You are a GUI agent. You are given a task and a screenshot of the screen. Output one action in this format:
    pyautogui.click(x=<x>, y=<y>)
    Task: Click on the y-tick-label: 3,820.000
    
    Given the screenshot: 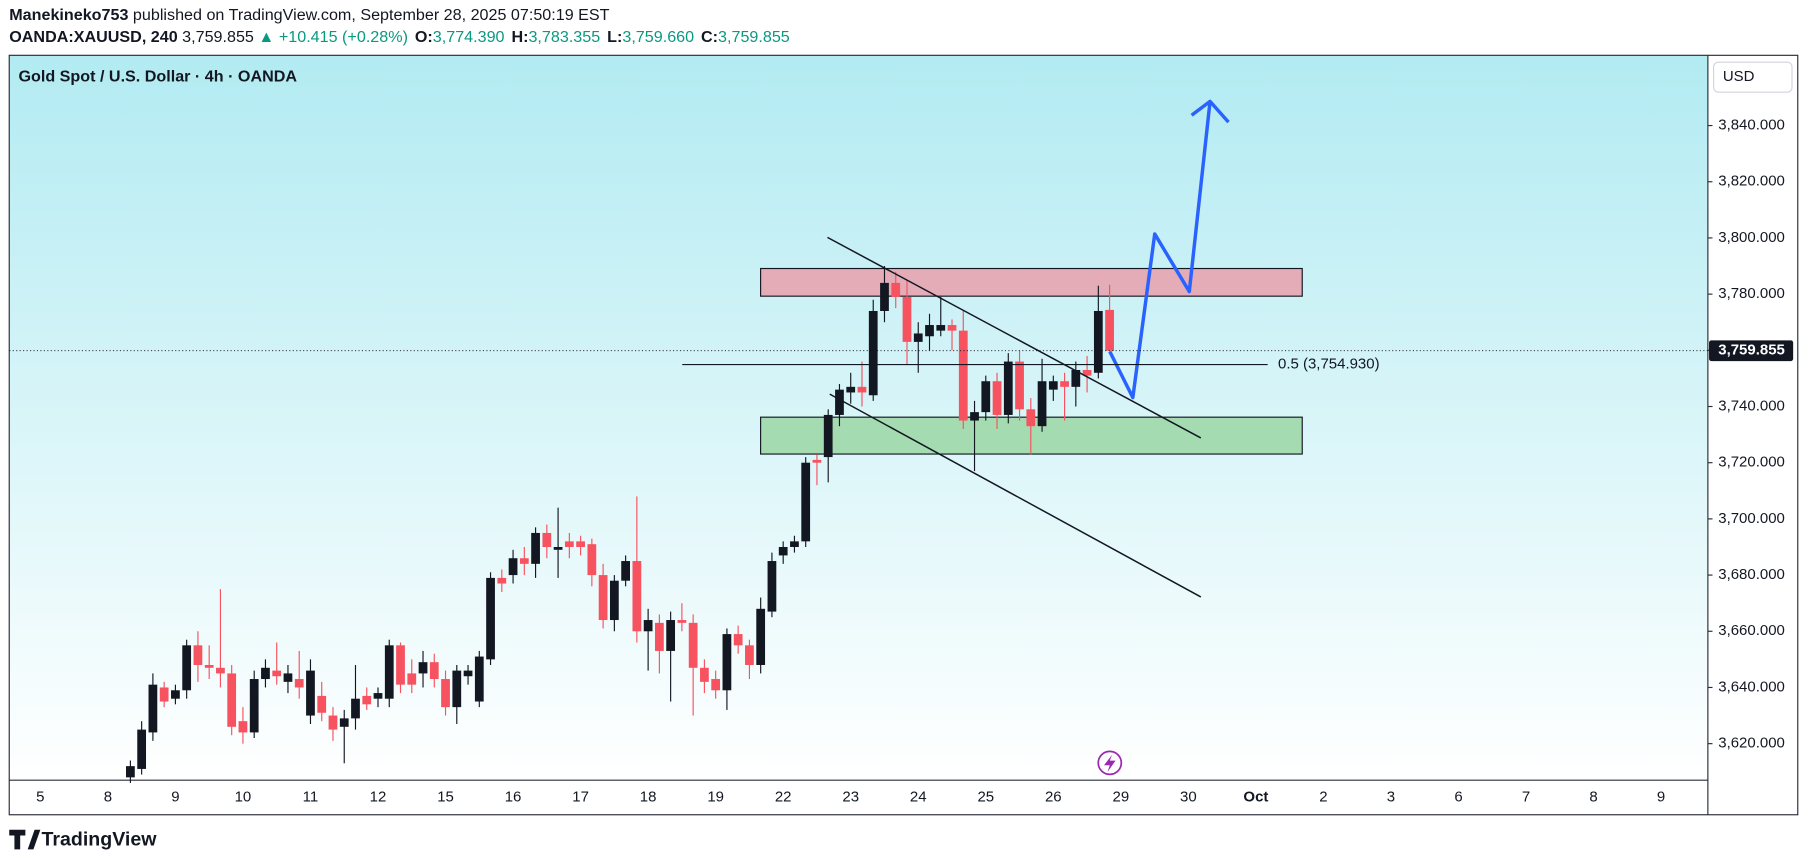 What is the action you would take?
    pyautogui.click(x=1751, y=181)
    